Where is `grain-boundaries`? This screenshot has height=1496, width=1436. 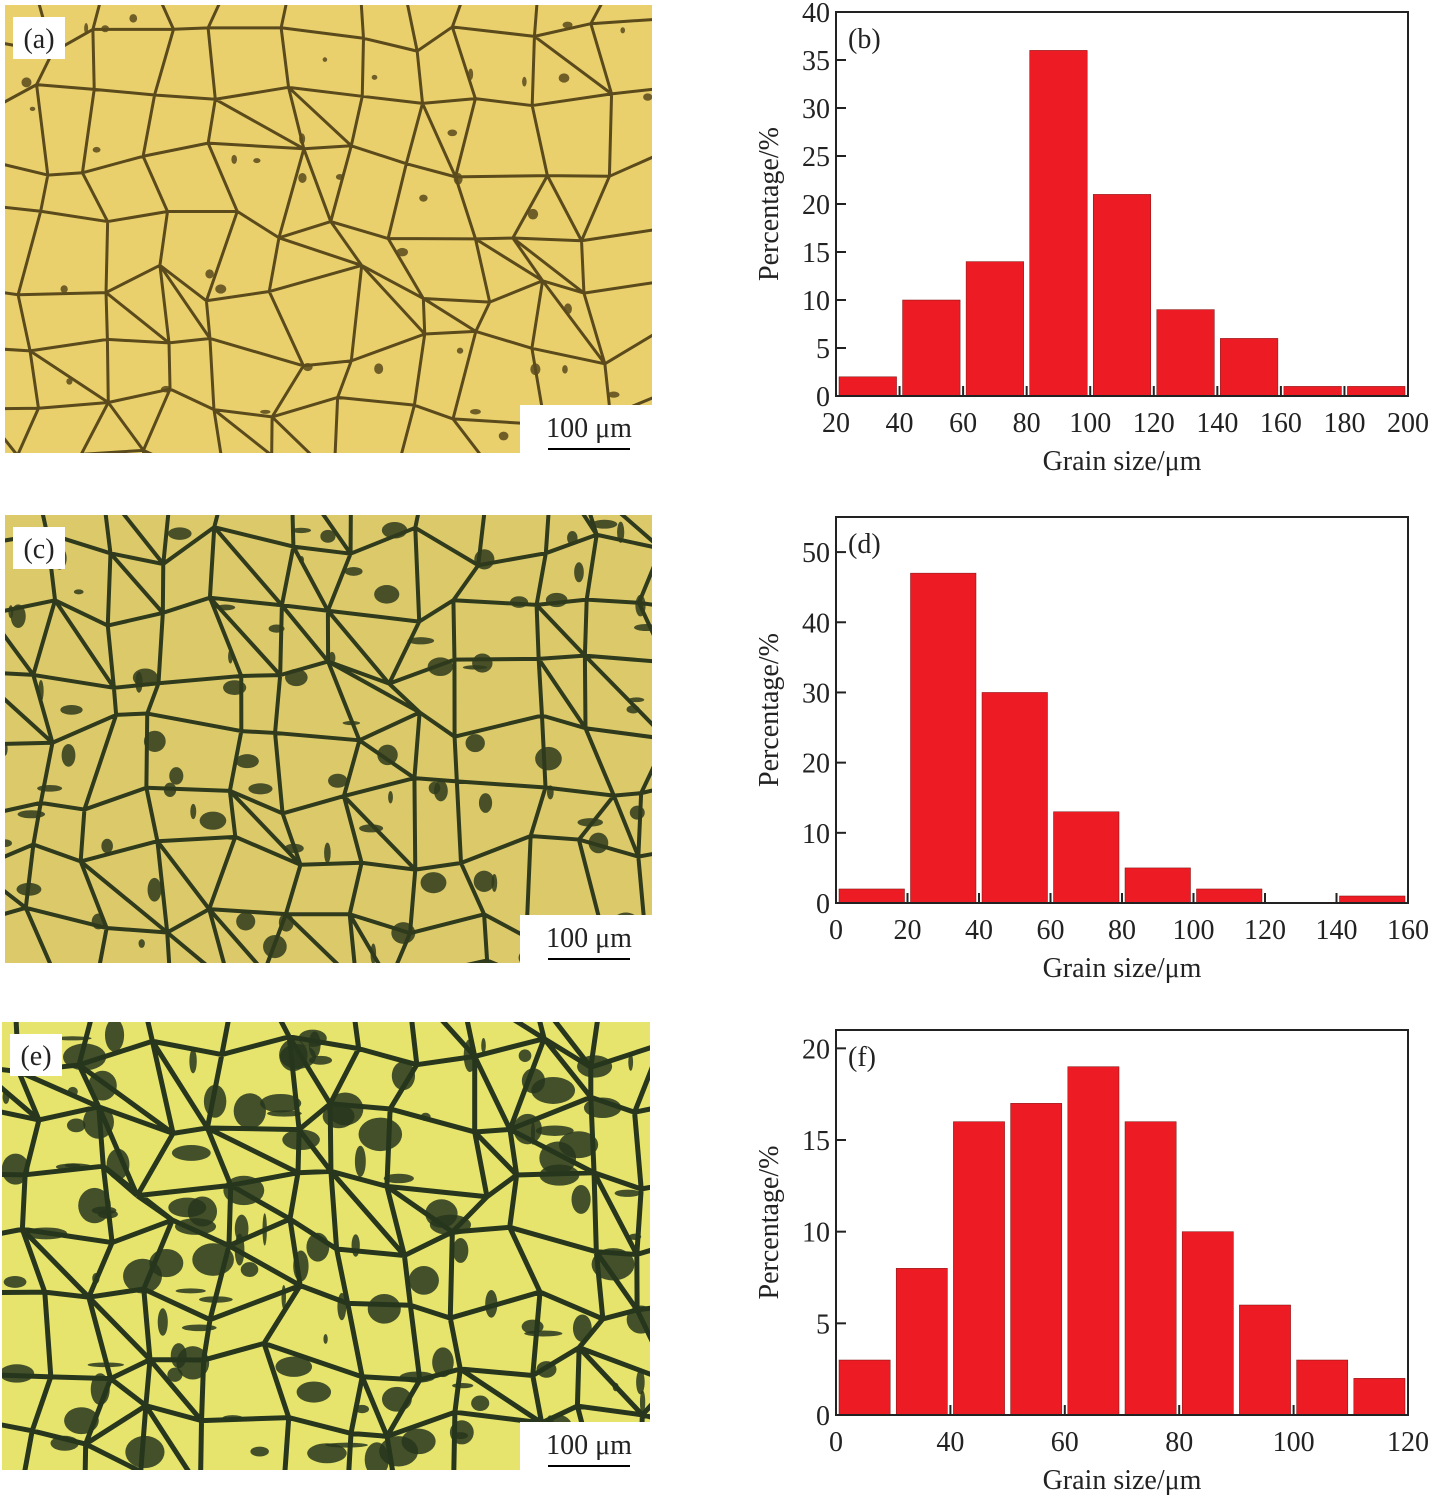
grain-boundaries is located at coordinates (328, 229).